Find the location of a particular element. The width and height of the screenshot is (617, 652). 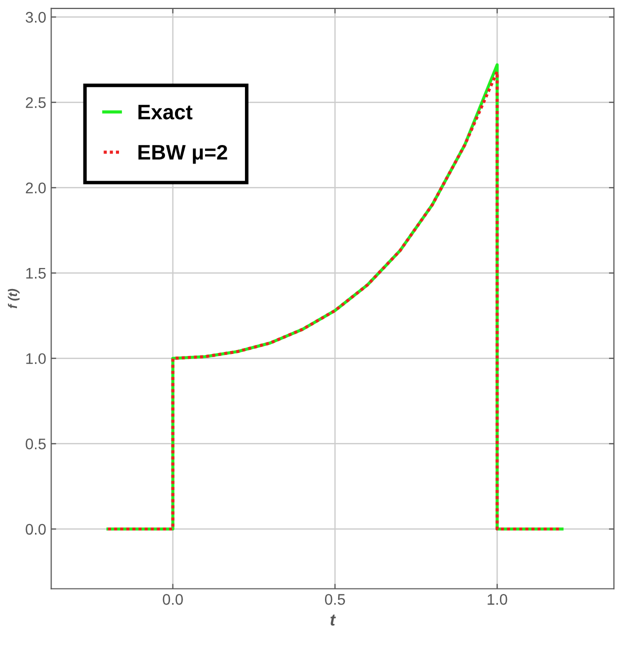

y-tick-label: 3.0 is located at coordinates (36, 17).